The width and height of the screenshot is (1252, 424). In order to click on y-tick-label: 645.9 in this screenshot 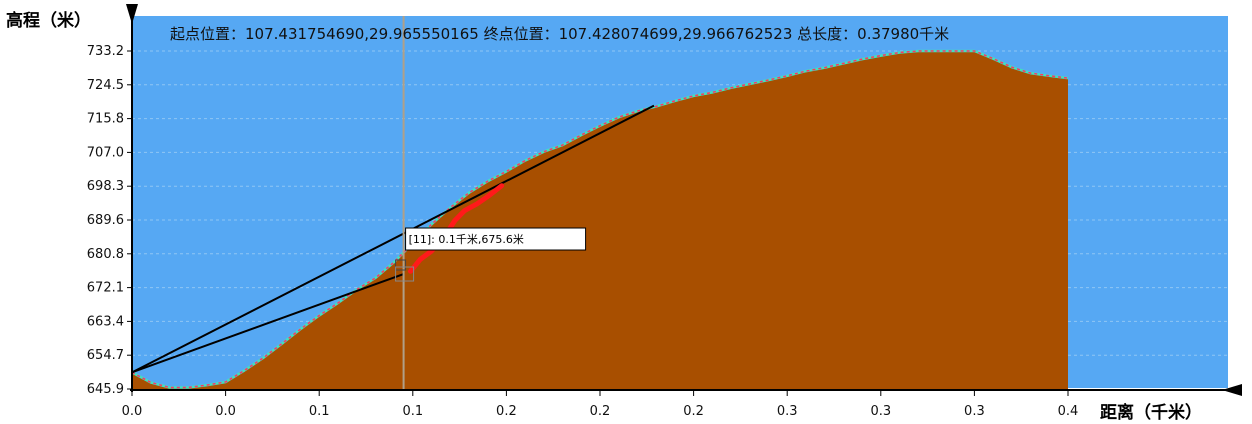, I will do `click(105, 389)`.